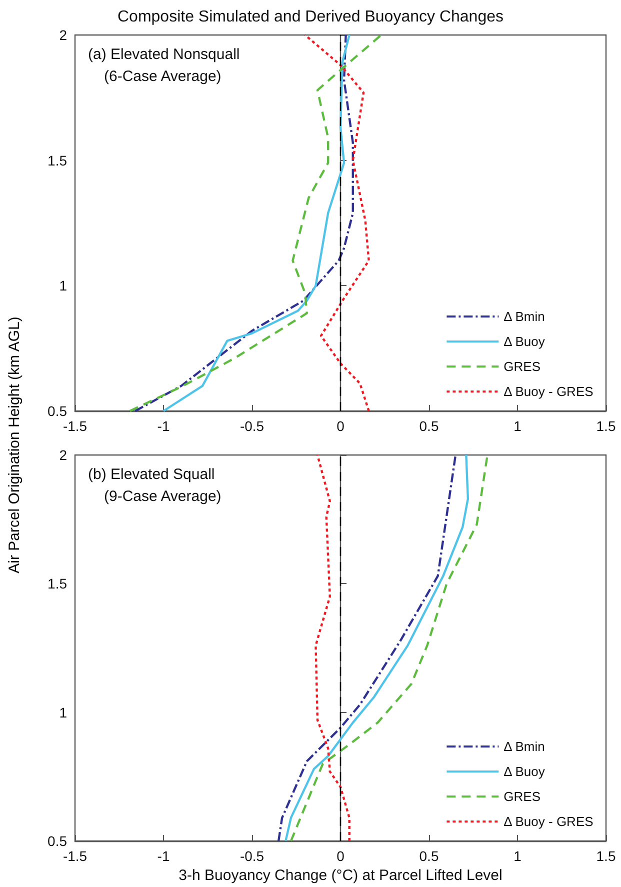 The image size is (621, 887). What do you see at coordinates (340, 875) in the screenshot?
I see `x-axis-title: 3-h Buoyancy Change (°C) at Parcel Lifted Level` at bounding box center [340, 875].